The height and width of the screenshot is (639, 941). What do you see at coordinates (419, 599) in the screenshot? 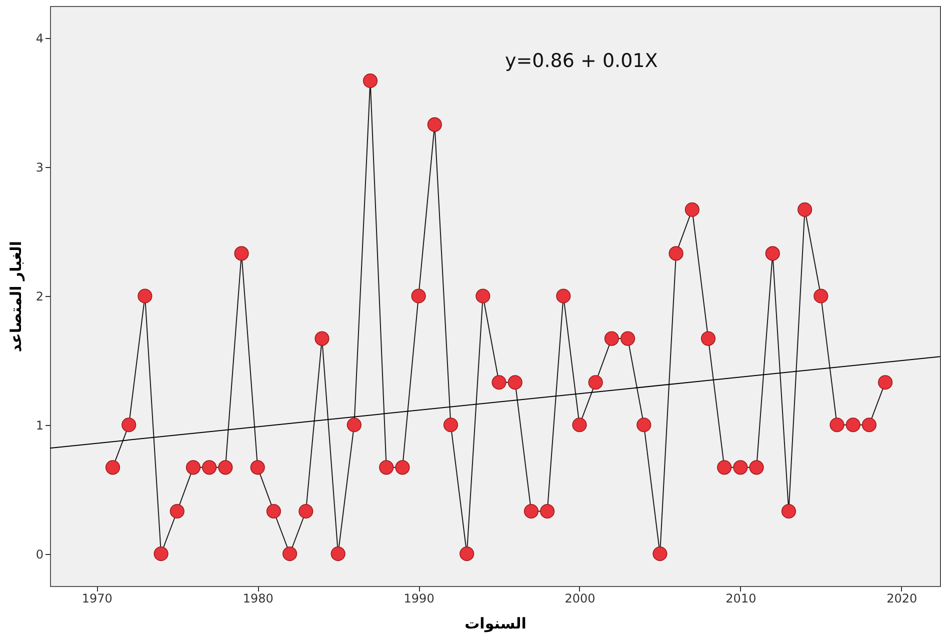
I see `x-tick-label: 1990` at bounding box center [419, 599].